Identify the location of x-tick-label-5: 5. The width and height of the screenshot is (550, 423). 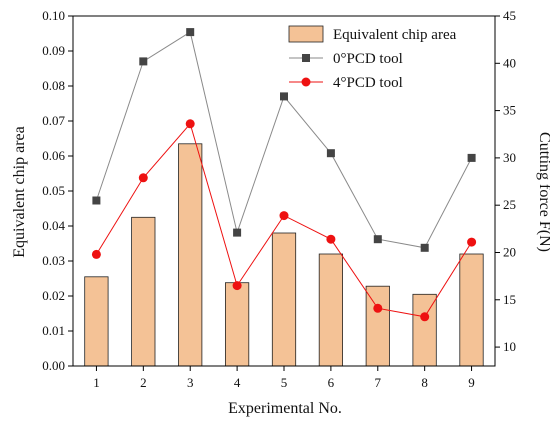
(284, 382).